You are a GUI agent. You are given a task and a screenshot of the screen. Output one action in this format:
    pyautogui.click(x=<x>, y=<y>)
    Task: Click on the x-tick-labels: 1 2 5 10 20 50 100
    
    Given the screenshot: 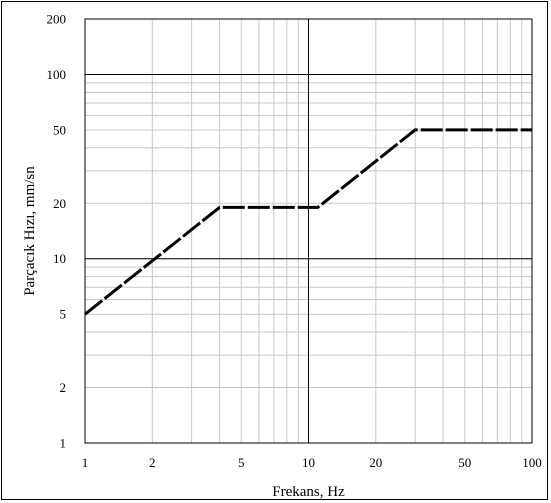 What is the action you would take?
    pyautogui.click(x=312, y=462)
    